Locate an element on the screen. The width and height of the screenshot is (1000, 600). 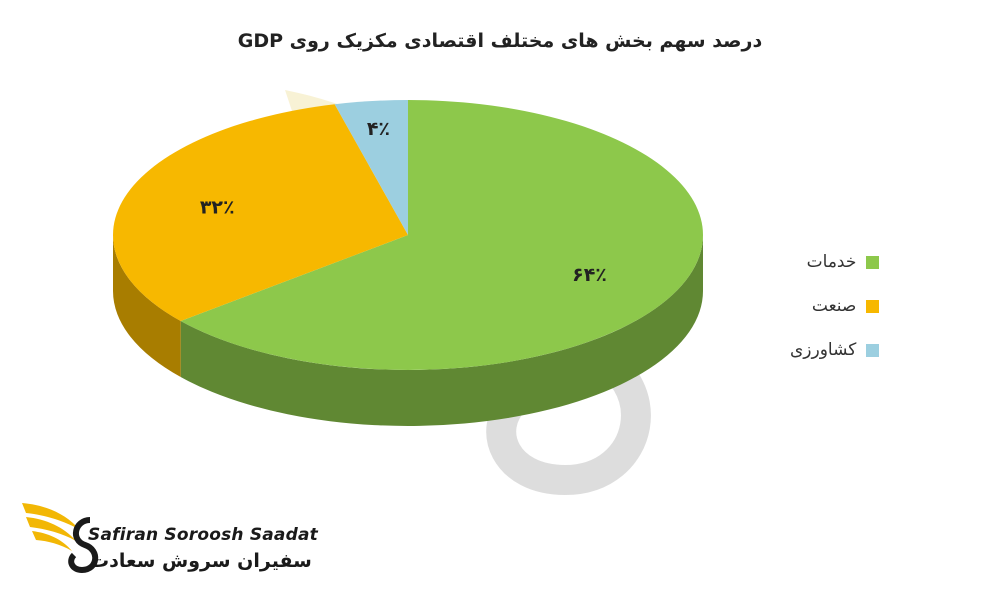
pie-label-services: ۶۴٪ is located at coordinates (589, 275).